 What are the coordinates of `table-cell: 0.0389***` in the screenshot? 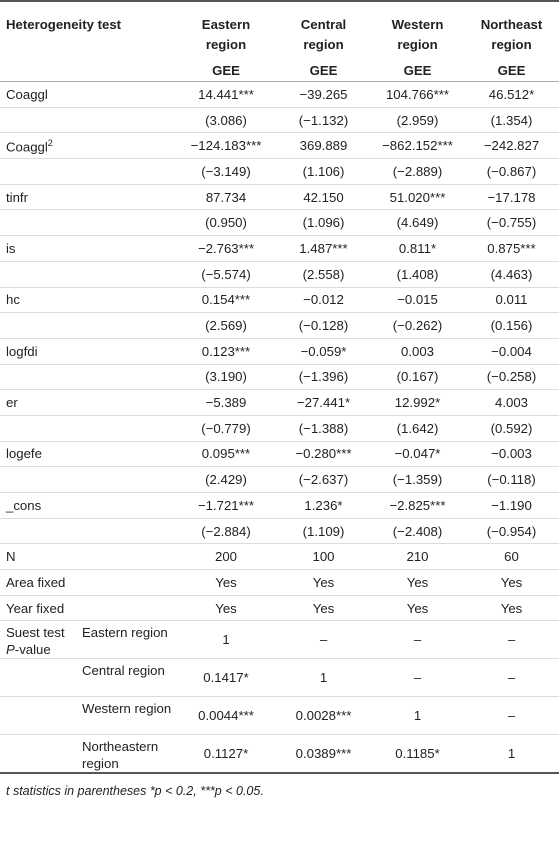 It's located at (323, 754).